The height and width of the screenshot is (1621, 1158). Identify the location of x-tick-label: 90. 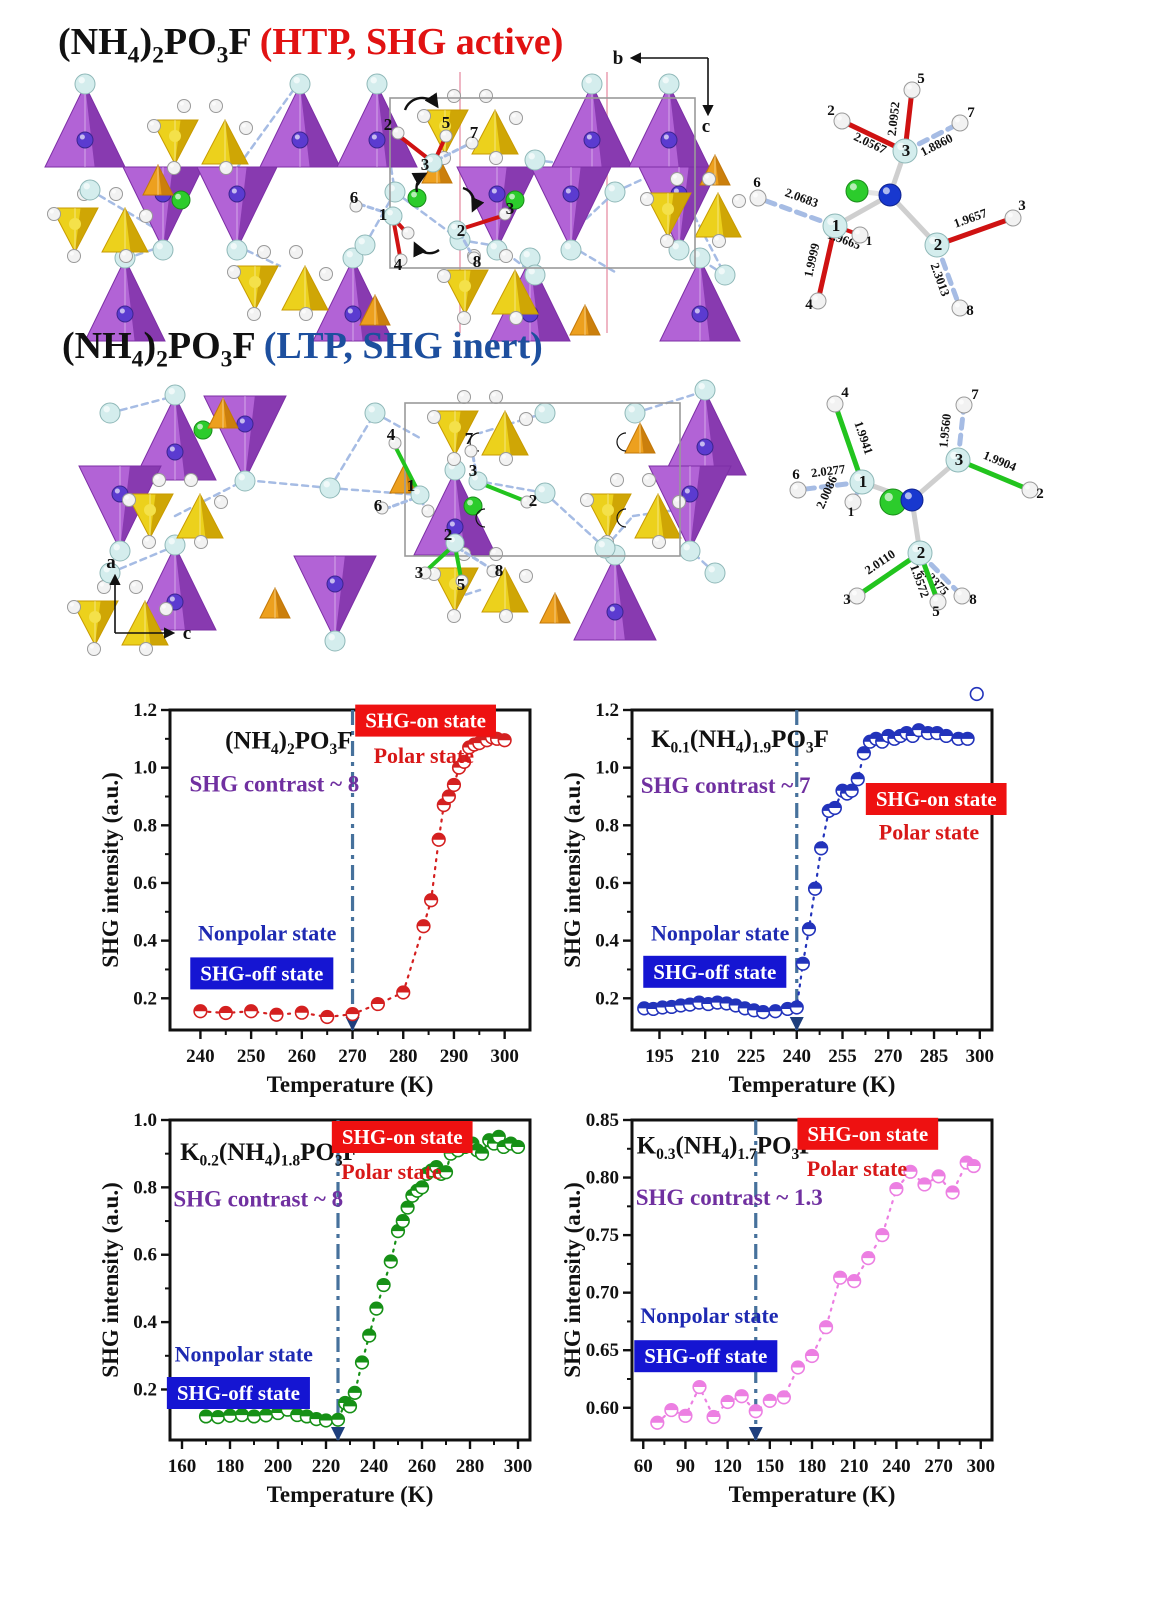
(685, 1466).